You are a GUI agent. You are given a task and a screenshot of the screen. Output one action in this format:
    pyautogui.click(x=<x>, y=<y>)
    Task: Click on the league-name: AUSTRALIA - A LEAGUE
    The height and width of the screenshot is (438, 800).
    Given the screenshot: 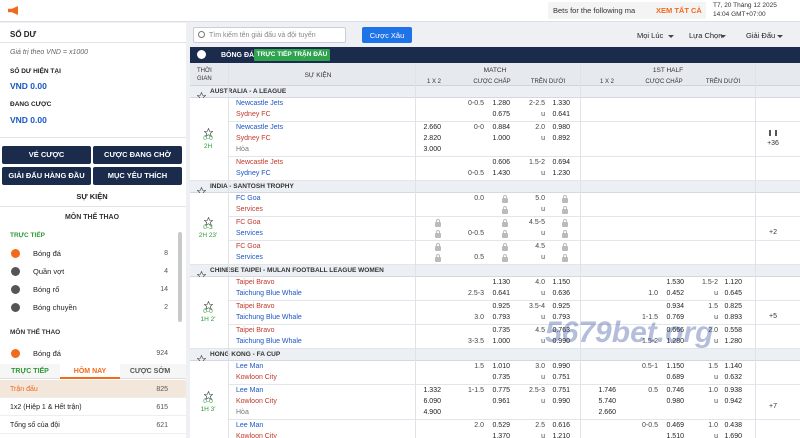 What is the action you would take?
    pyautogui.click(x=248, y=91)
    